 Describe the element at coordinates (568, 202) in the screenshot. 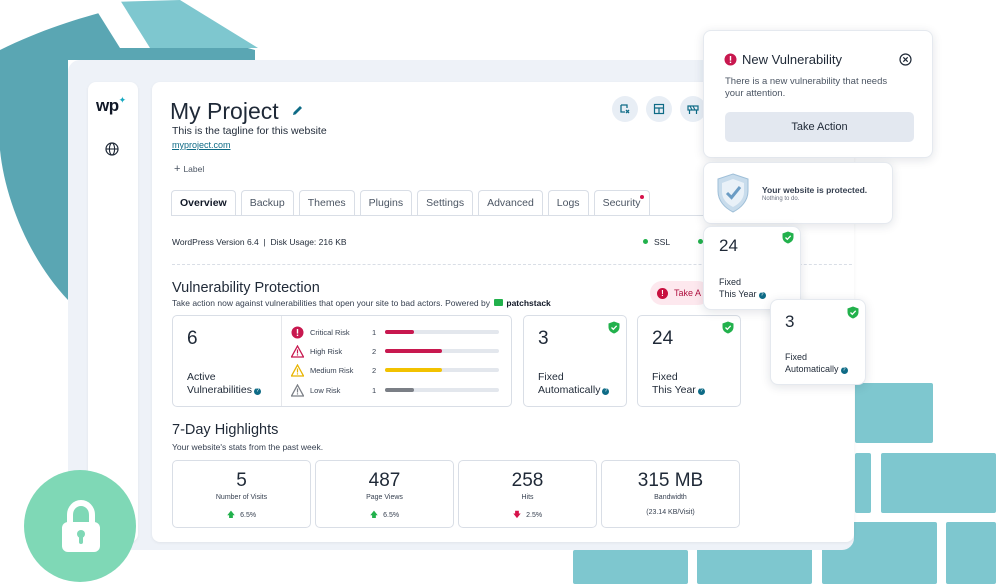

I see `tab-logs: Logs` at that location.